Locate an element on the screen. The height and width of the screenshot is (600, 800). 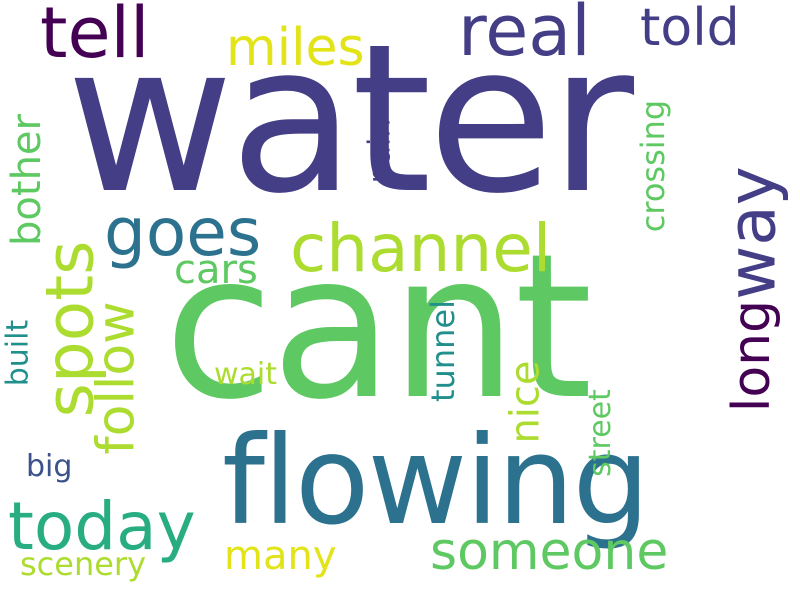
word-someone: someone is located at coordinates (549, 552).